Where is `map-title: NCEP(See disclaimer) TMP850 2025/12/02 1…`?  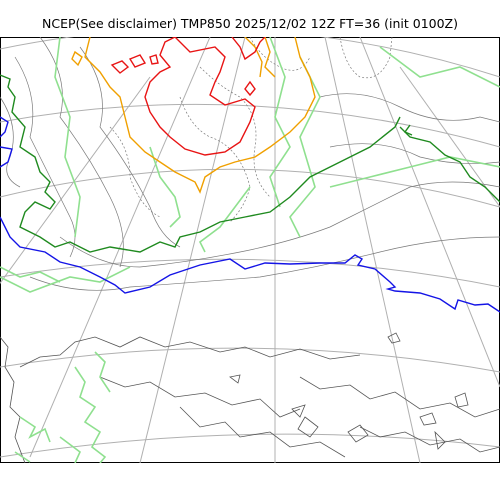
map-title: NCEP(See disclaimer) TMP850 2025/12/02 1… is located at coordinates (249, 23).